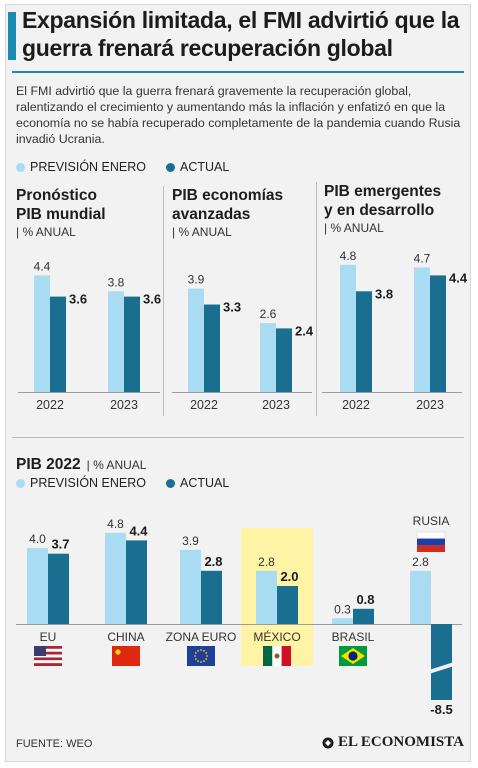  What do you see at coordinates (116, 282) in the screenshot?
I see `panel-1-label-forecast-2023: 3.8` at bounding box center [116, 282].